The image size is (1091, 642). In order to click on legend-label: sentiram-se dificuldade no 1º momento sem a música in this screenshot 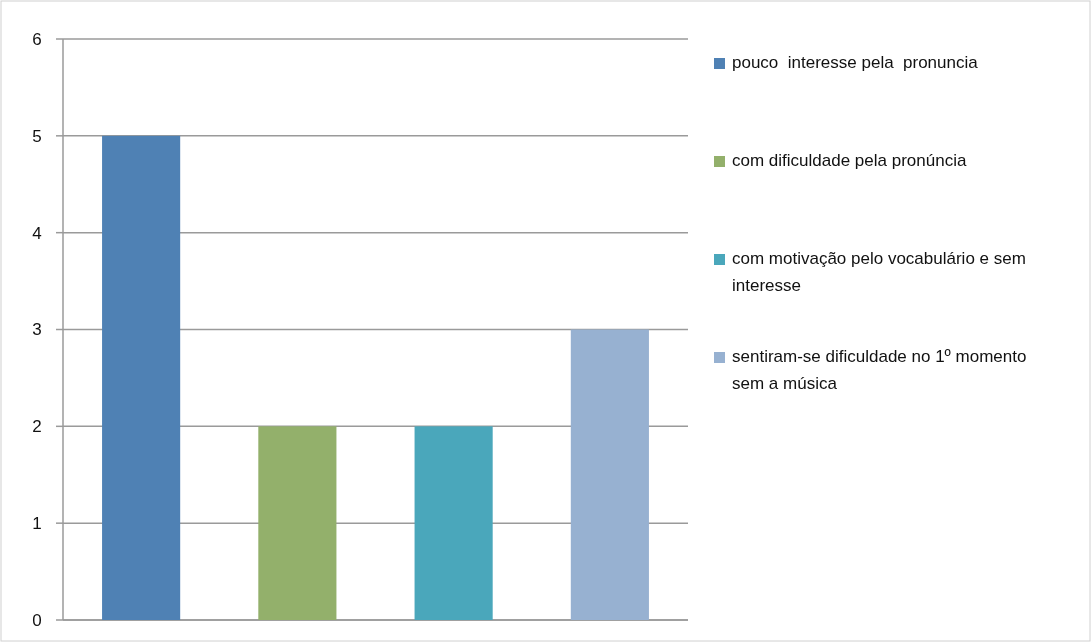, I will do `click(879, 370)`.